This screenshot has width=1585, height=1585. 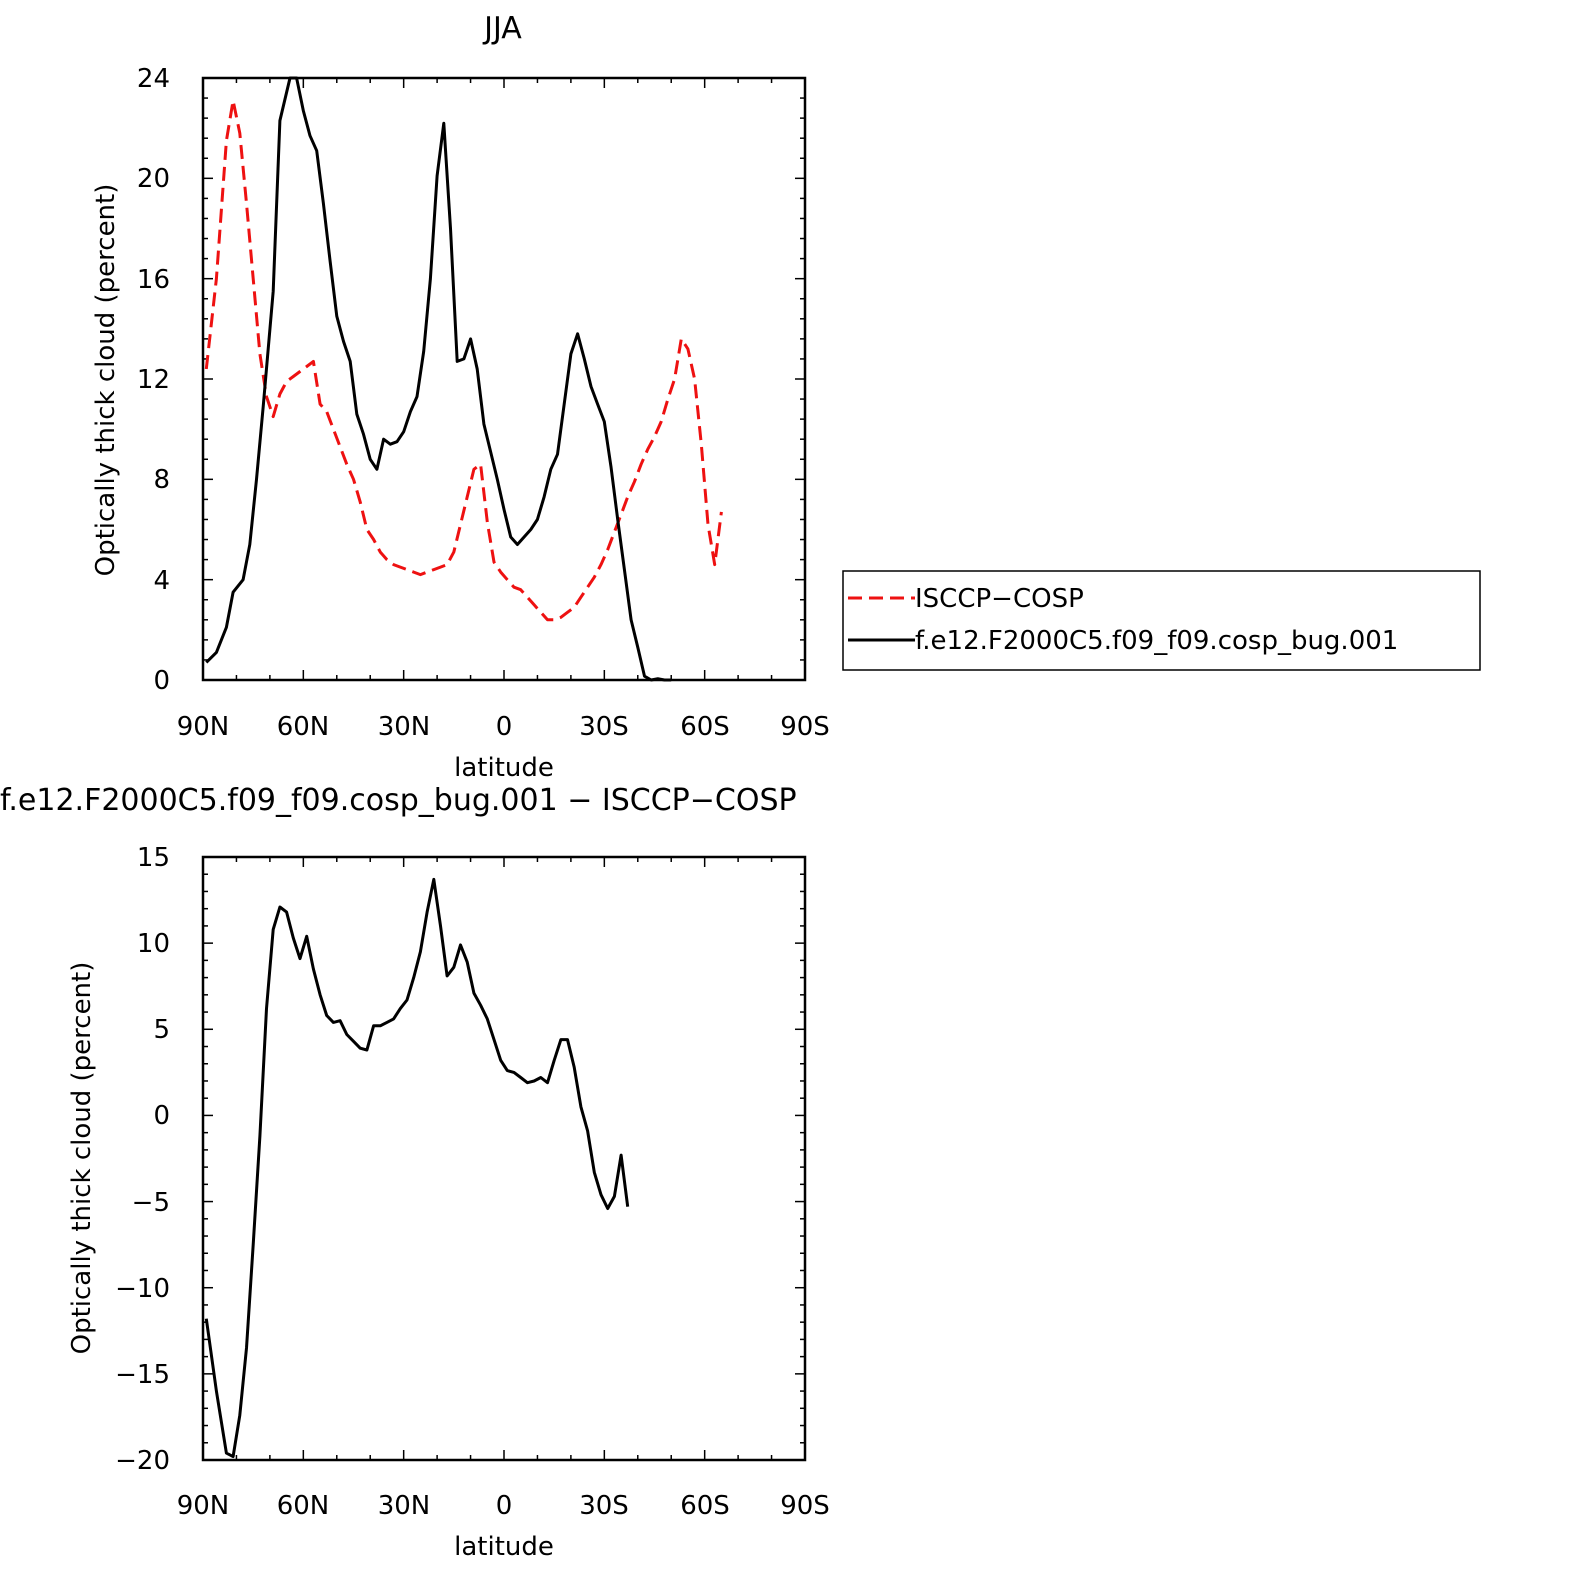 I want to click on top-y-tick-label-20: 20, so click(x=153, y=179).